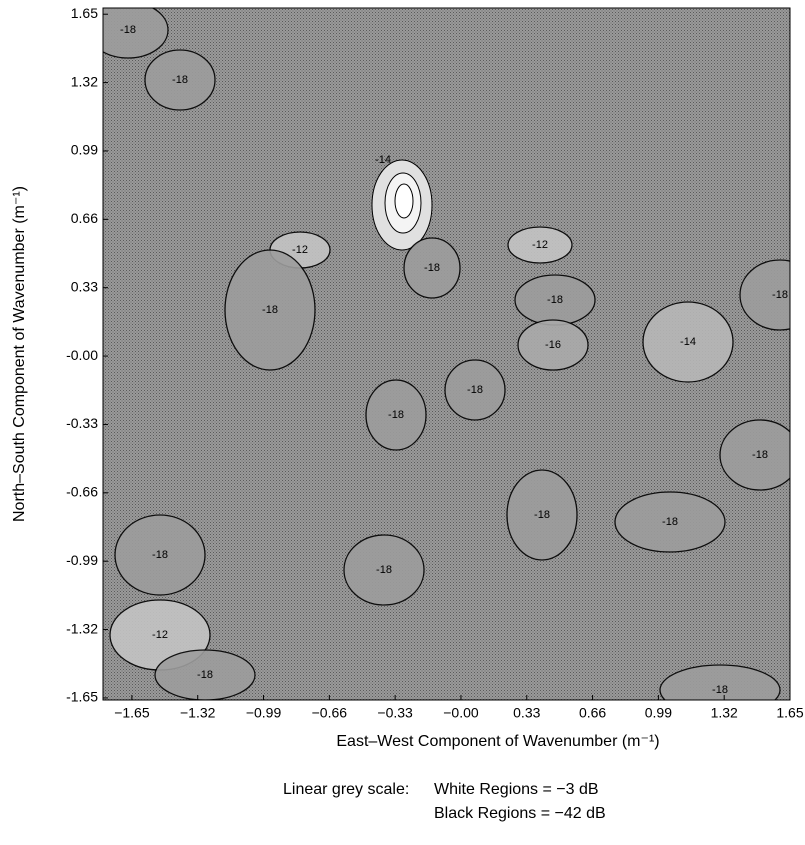 The height and width of the screenshot is (845, 805). What do you see at coordinates (84, 218) in the screenshot?
I see `y-tick-label: 0.66` at bounding box center [84, 218].